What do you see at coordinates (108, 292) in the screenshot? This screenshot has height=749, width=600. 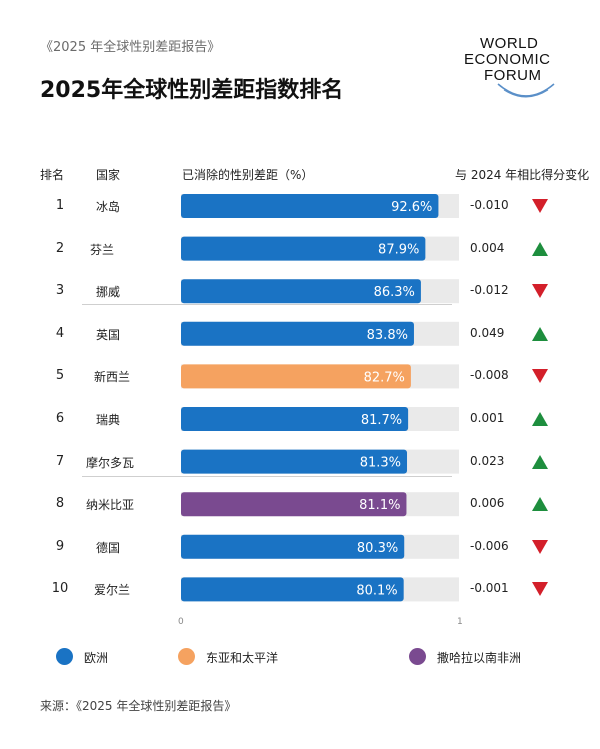 I see `country-label: 挪威` at bounding box center [108, 292].